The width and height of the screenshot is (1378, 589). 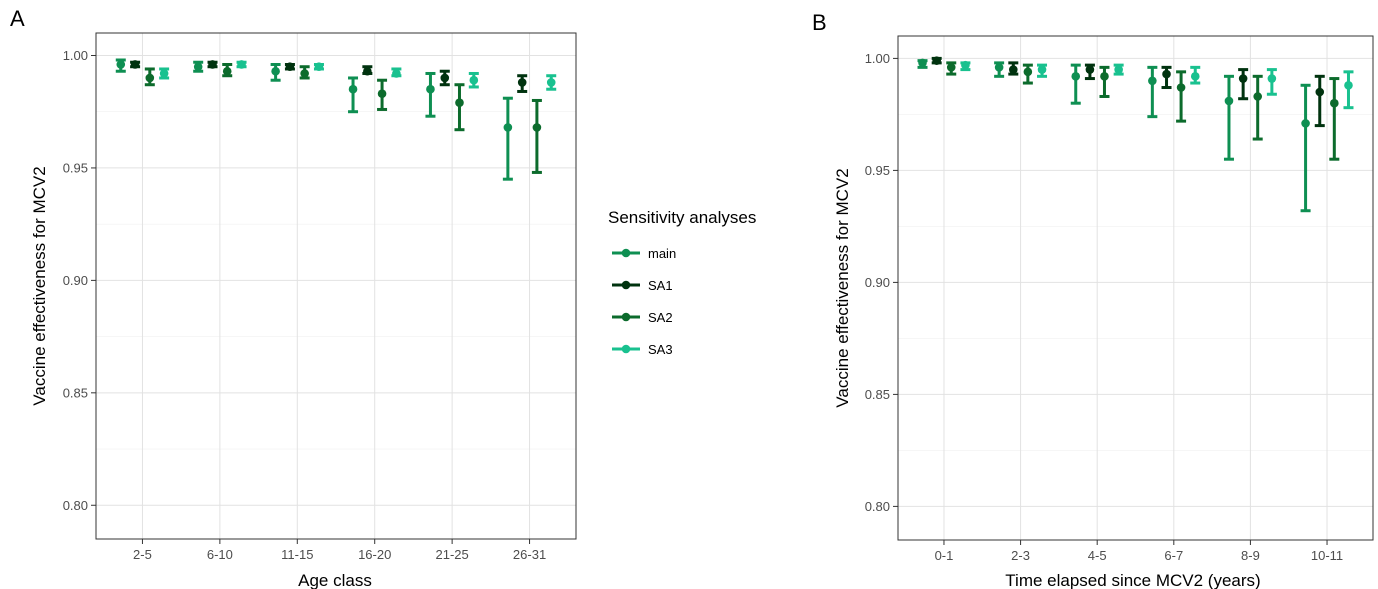 I want to click on x-tick-label: 10-11, so click(x=1327, y=555).